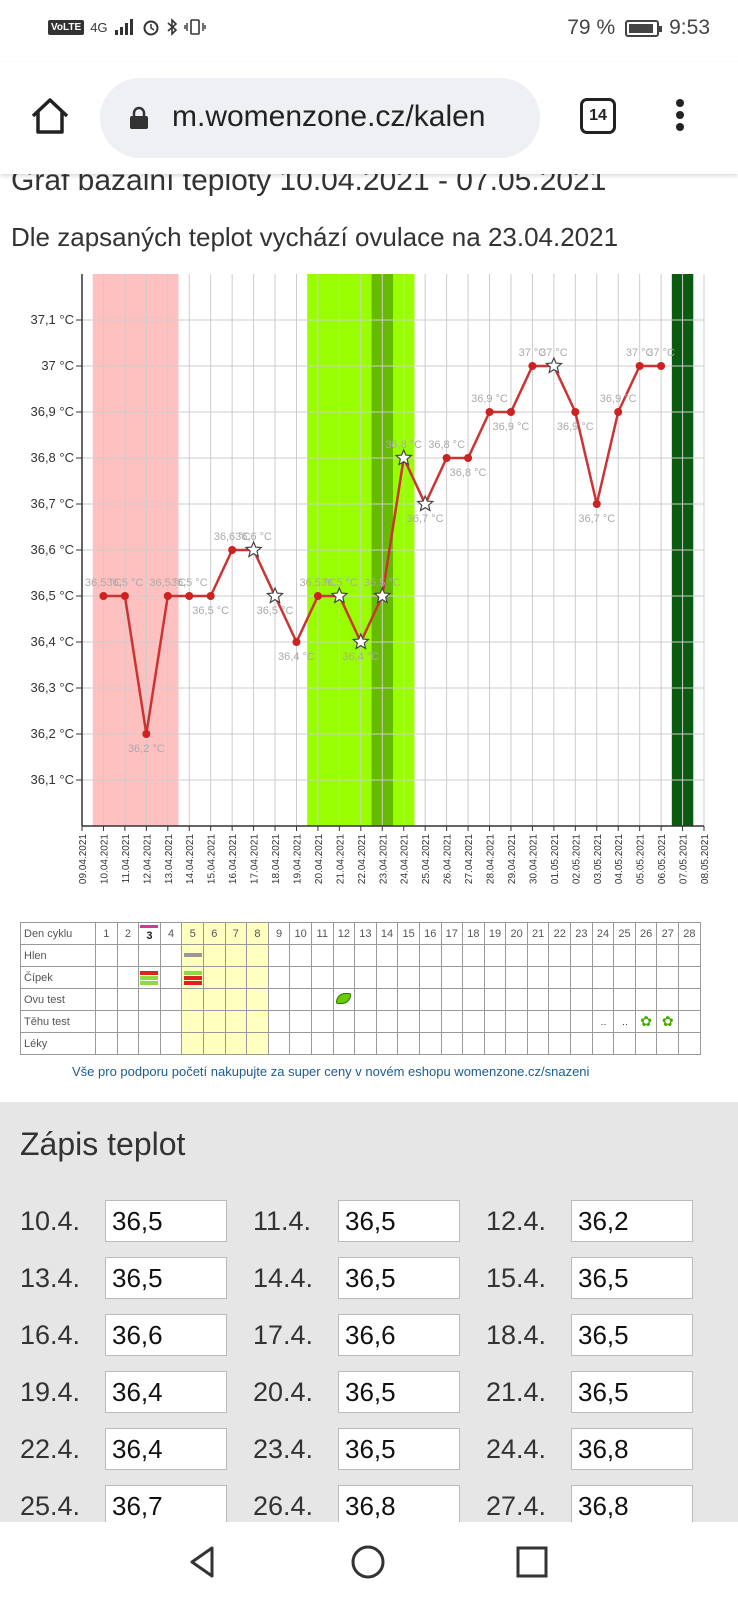 The image size is (738, 1600). I want to click on cycle-cell: 11, so click(322, 933).